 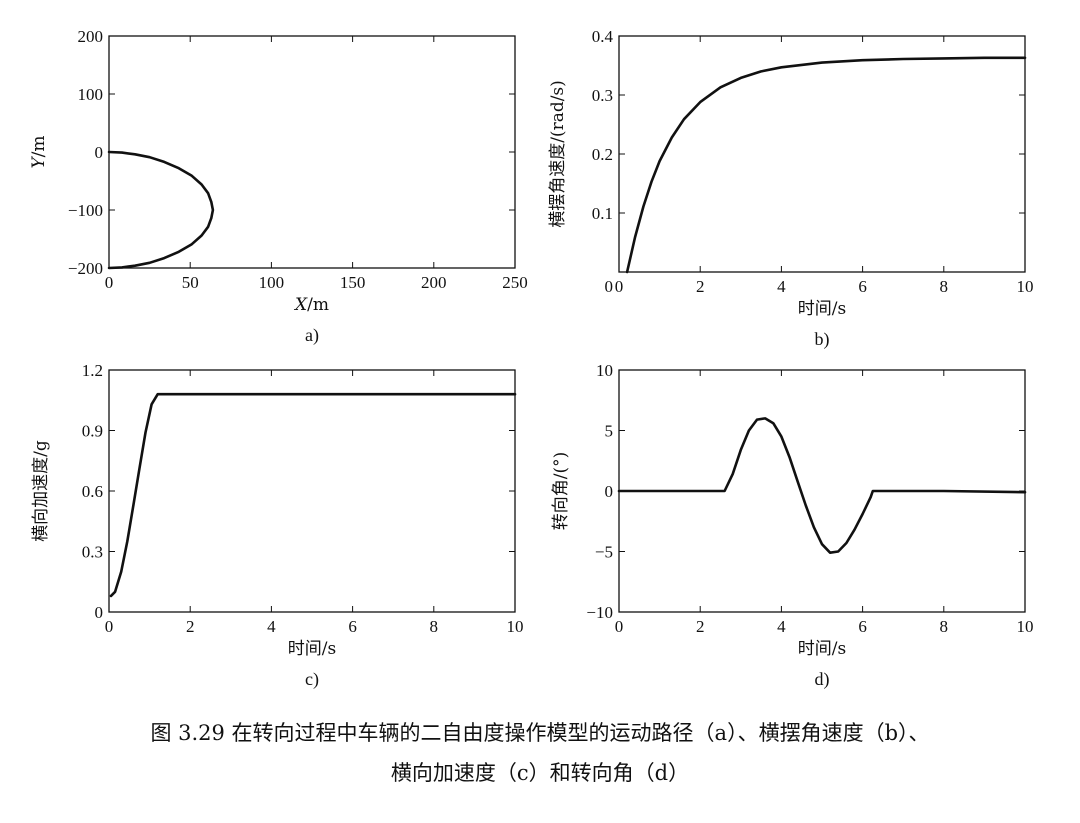 What do you see at coordinates (604, 552) in the screenshot?
I see `y-tick-label: −5` at bounding box center [604, 552].